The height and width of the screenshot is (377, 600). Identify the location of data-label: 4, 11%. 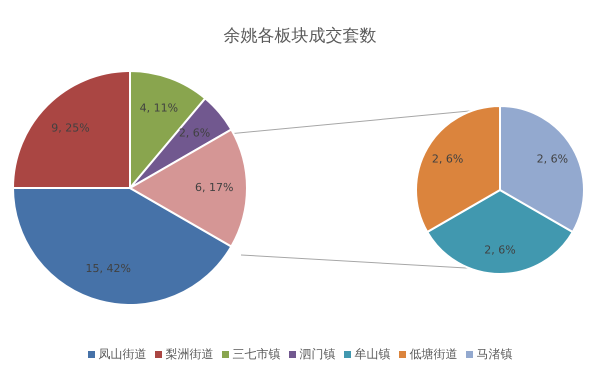
(159, 108).